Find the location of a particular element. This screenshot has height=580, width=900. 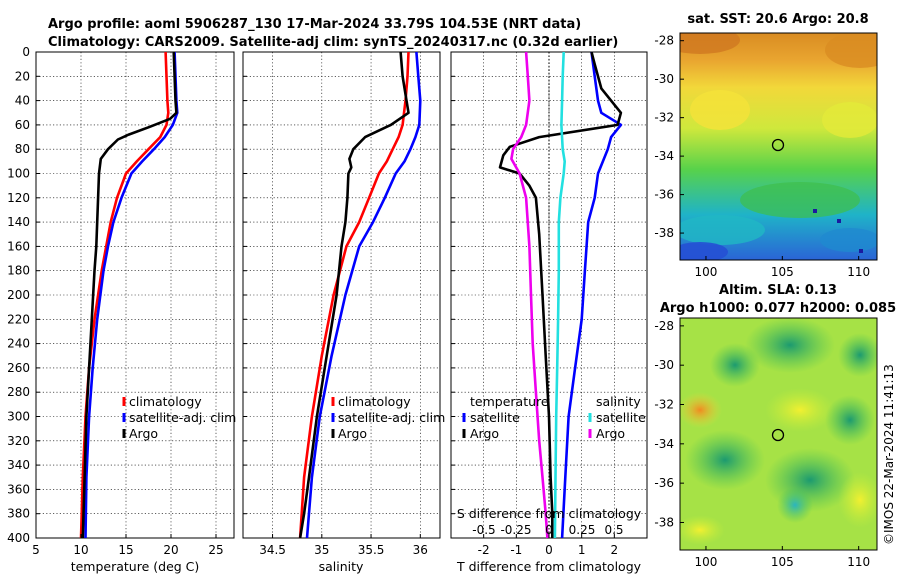

salinity-difference-ticks: -0.5 -0.25 0 0.25 0.5 is located at coordinates (547, 530).